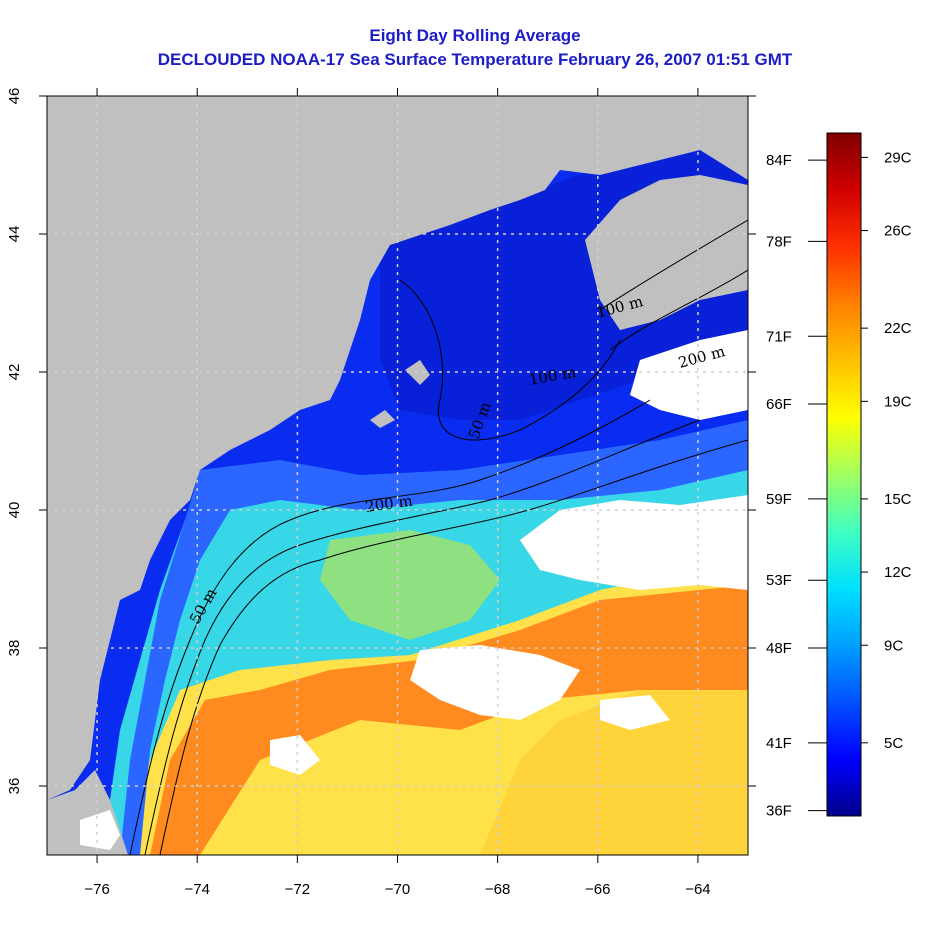 This screenshot has width=950, height=950. What do you see at coordinates (510, 360) in the screenshot?
I see `contour-gulf-maine` at bounding box center [510, 360].